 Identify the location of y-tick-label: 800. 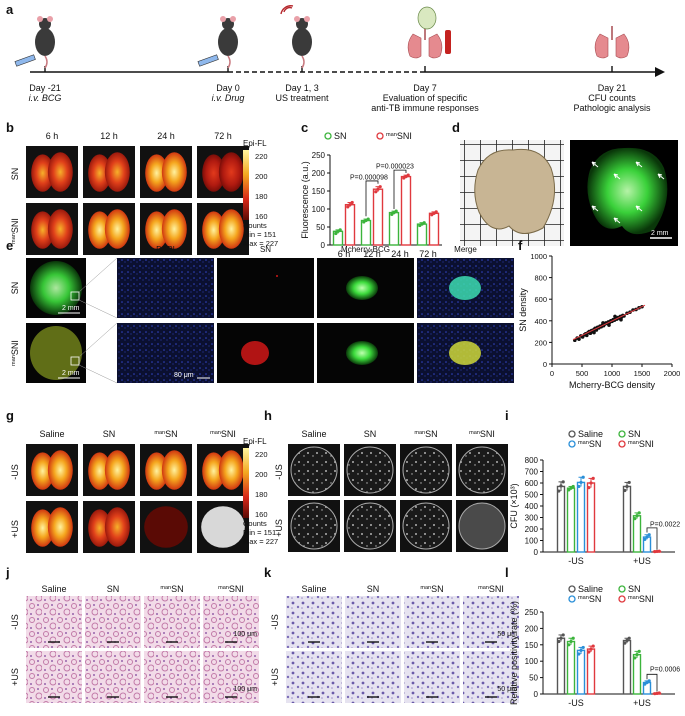
(540, 278).